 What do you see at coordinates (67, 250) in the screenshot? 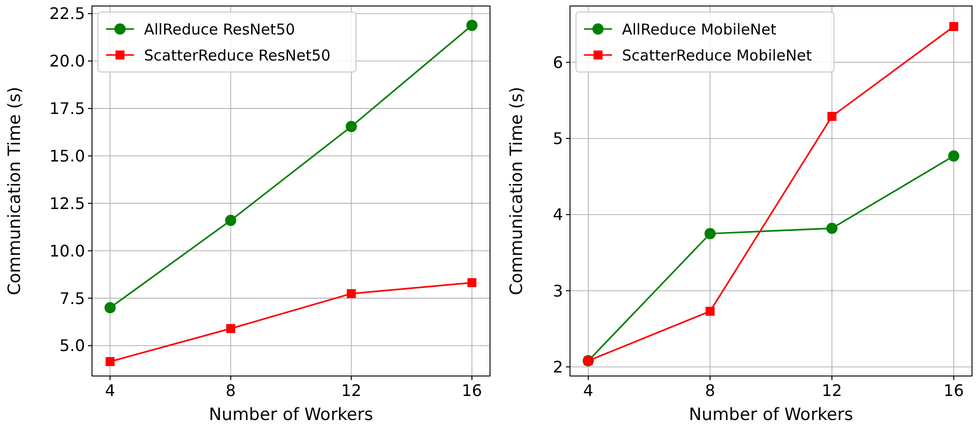
I see `y-tick-label: 10.0` at bounding box center [67, 250].